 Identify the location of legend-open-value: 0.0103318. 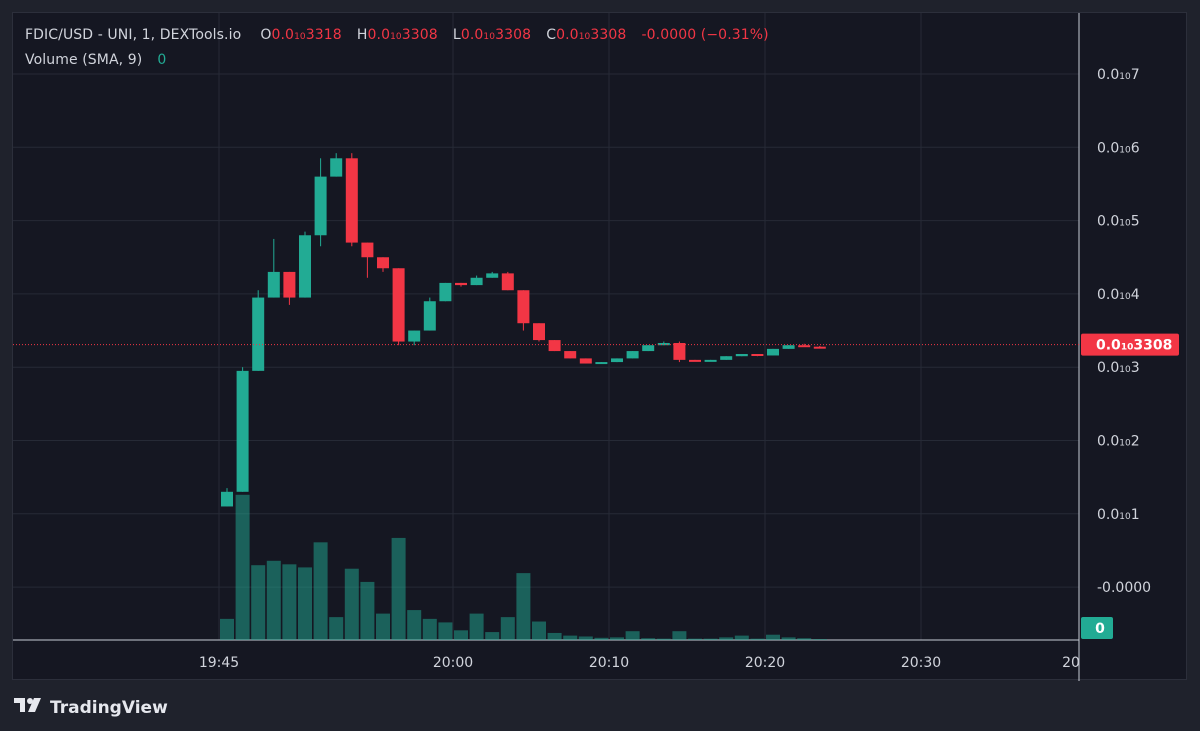
(306, 35).